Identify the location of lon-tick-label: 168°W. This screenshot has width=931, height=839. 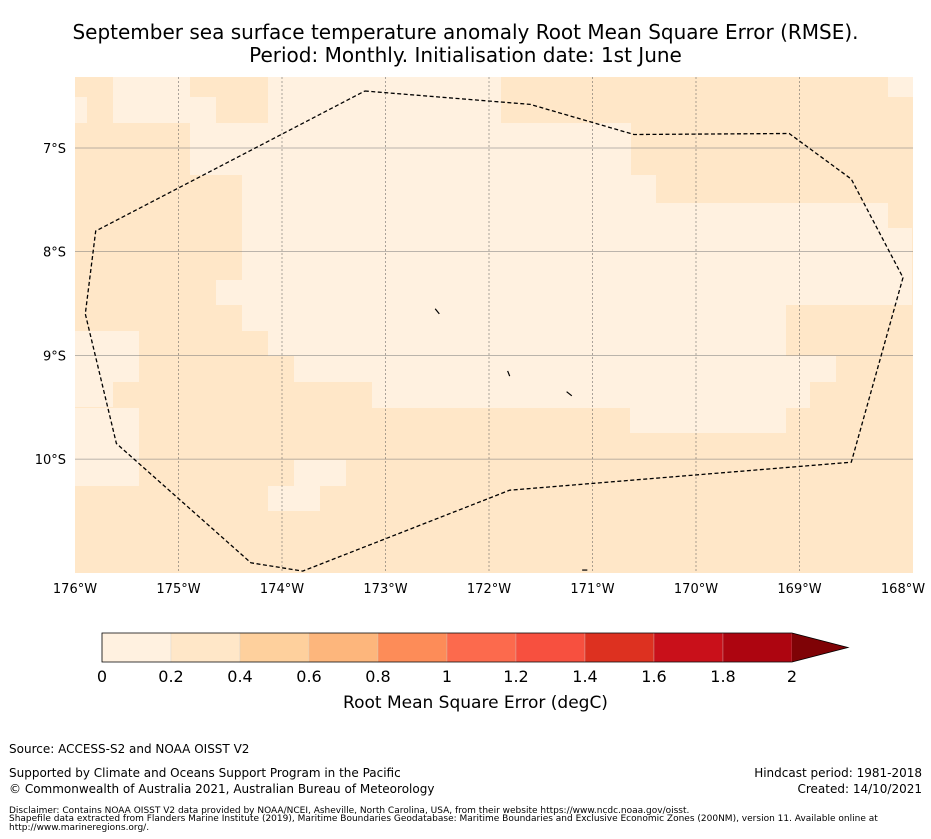
(903, 589).